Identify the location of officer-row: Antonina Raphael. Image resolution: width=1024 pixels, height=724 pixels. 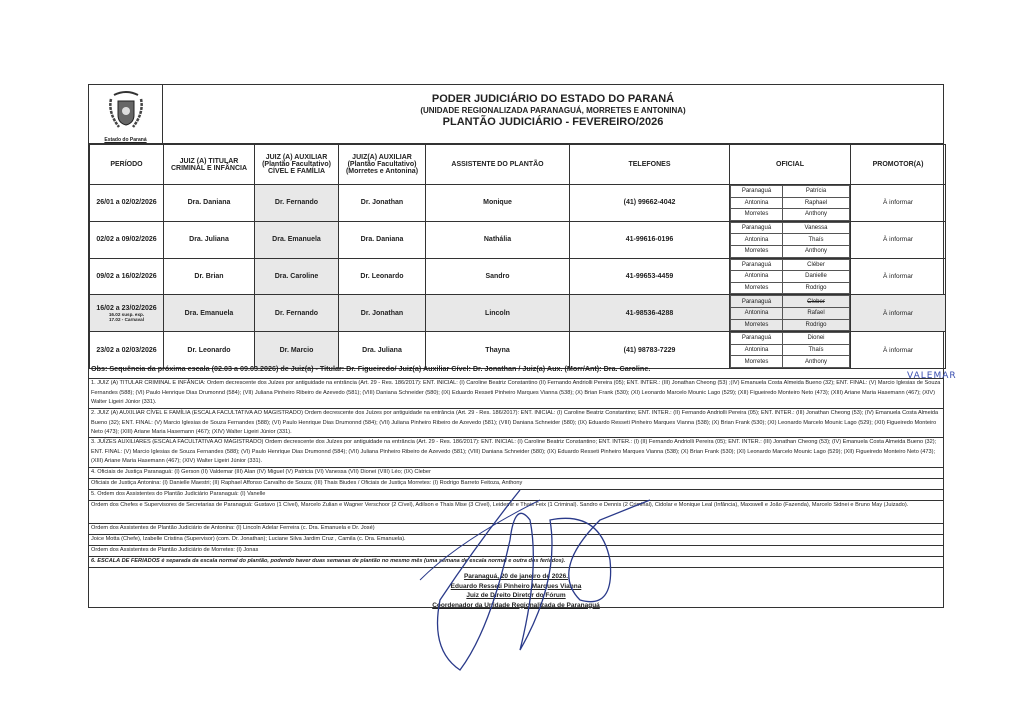
(790, 203).